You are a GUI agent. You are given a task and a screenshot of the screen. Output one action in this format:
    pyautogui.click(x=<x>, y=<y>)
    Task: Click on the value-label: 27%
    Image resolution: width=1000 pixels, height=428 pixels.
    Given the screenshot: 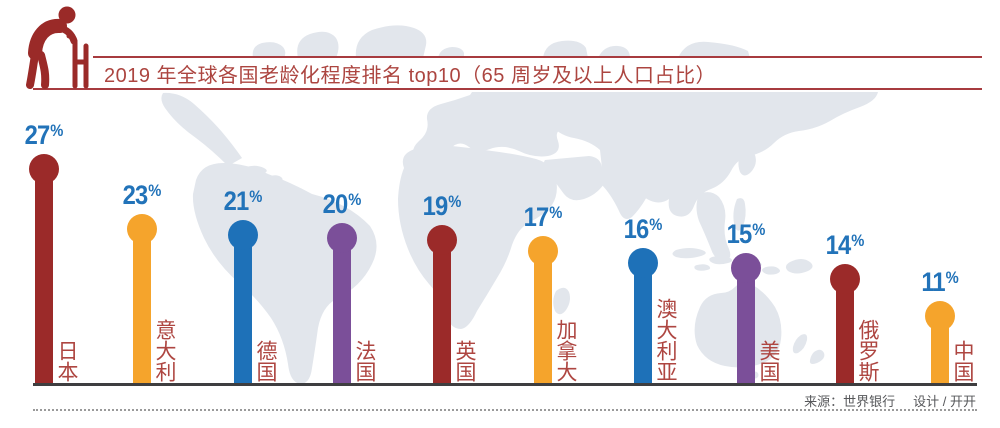 What is the action you would take?
    pyautogui.click(x=44, y=135)
    